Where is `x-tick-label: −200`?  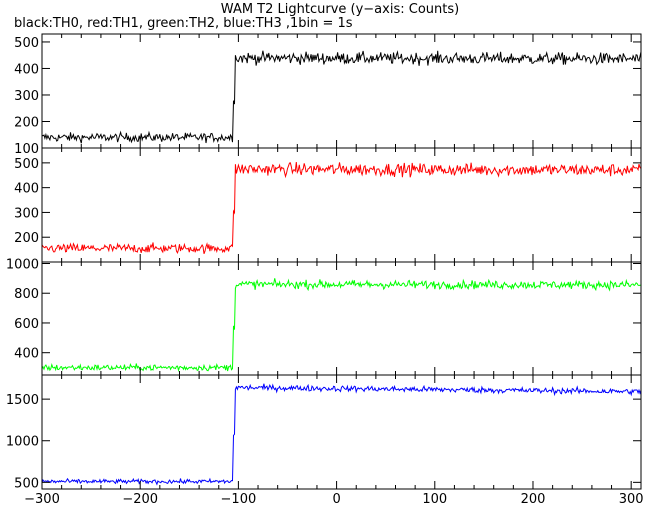
x-tick-label: −200 is located at coordinates (140, 498).